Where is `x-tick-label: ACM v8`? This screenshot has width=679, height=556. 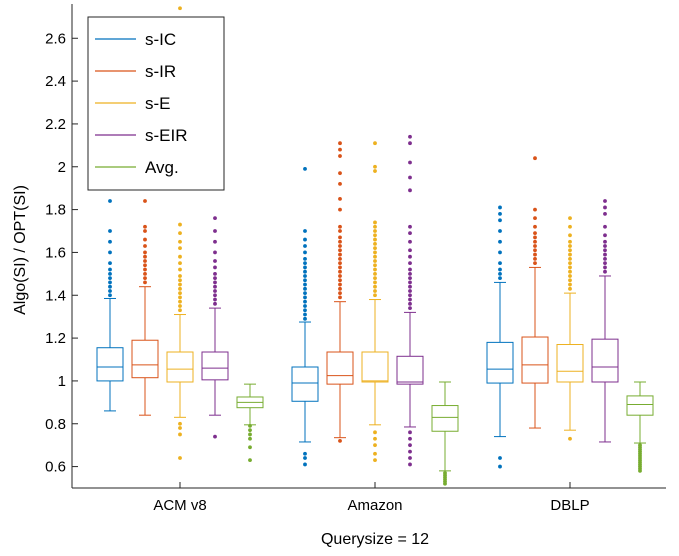
x-tick-label: ACM v8 is located at coordinates (179, 505).